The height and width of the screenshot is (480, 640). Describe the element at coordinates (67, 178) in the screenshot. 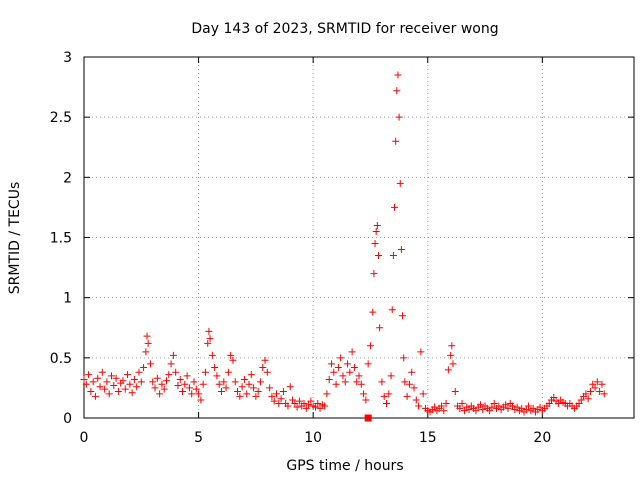

I see `y-tick-label: 2` at that location.